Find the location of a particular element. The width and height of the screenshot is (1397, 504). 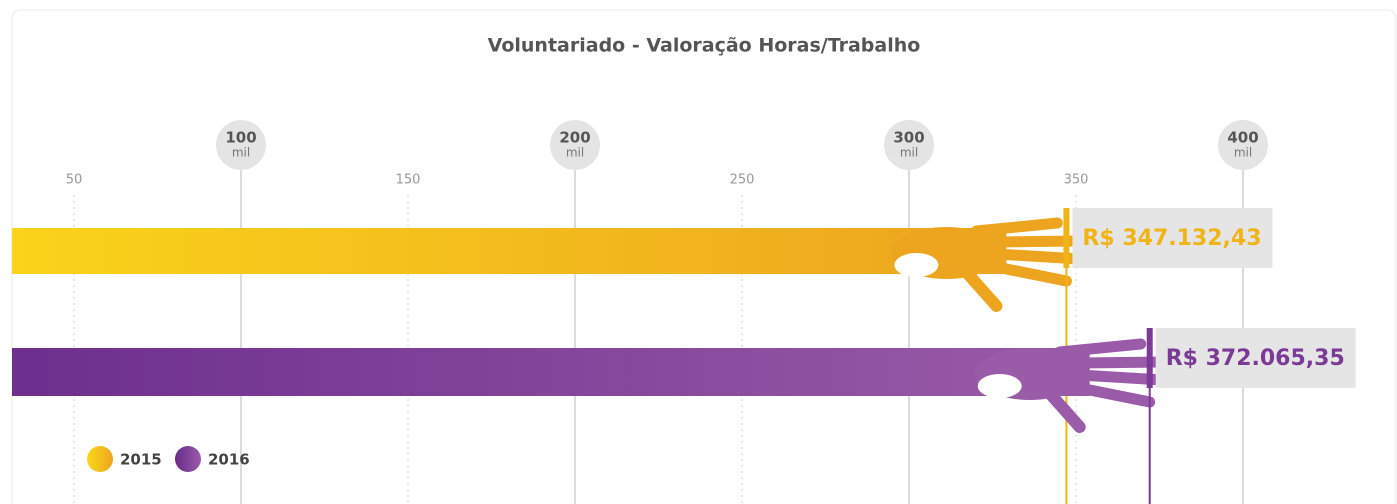

x-minor-tick-label: 250 is located at coordinates (742, 180).